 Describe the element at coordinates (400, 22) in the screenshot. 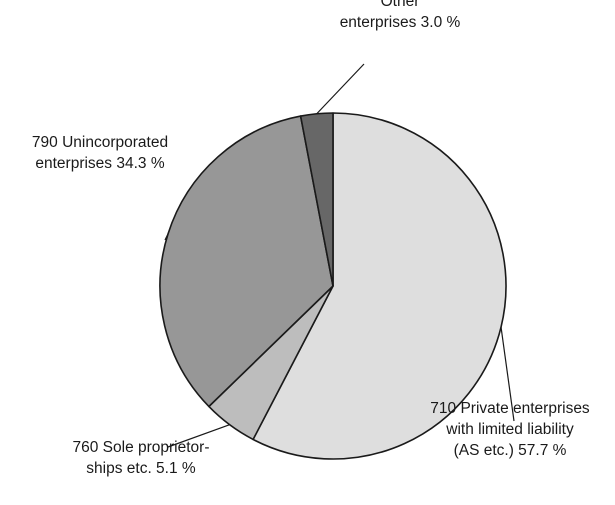

I see `slice-label-line: enterprises 3.0 %` at that location.